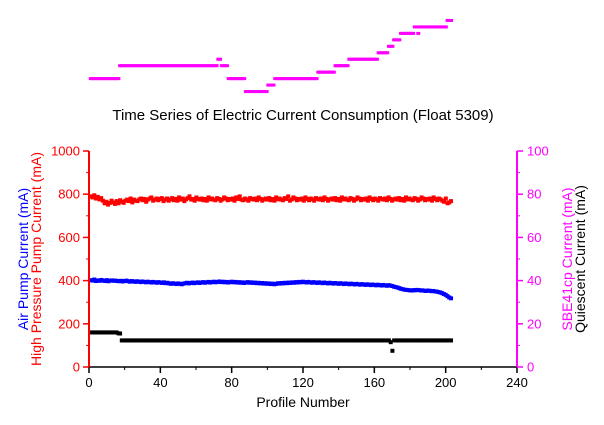  What do you see at coordinates (534, 194) in the screenshot?
I see `right-tick-label: 80` at bounding box center [534, 194].